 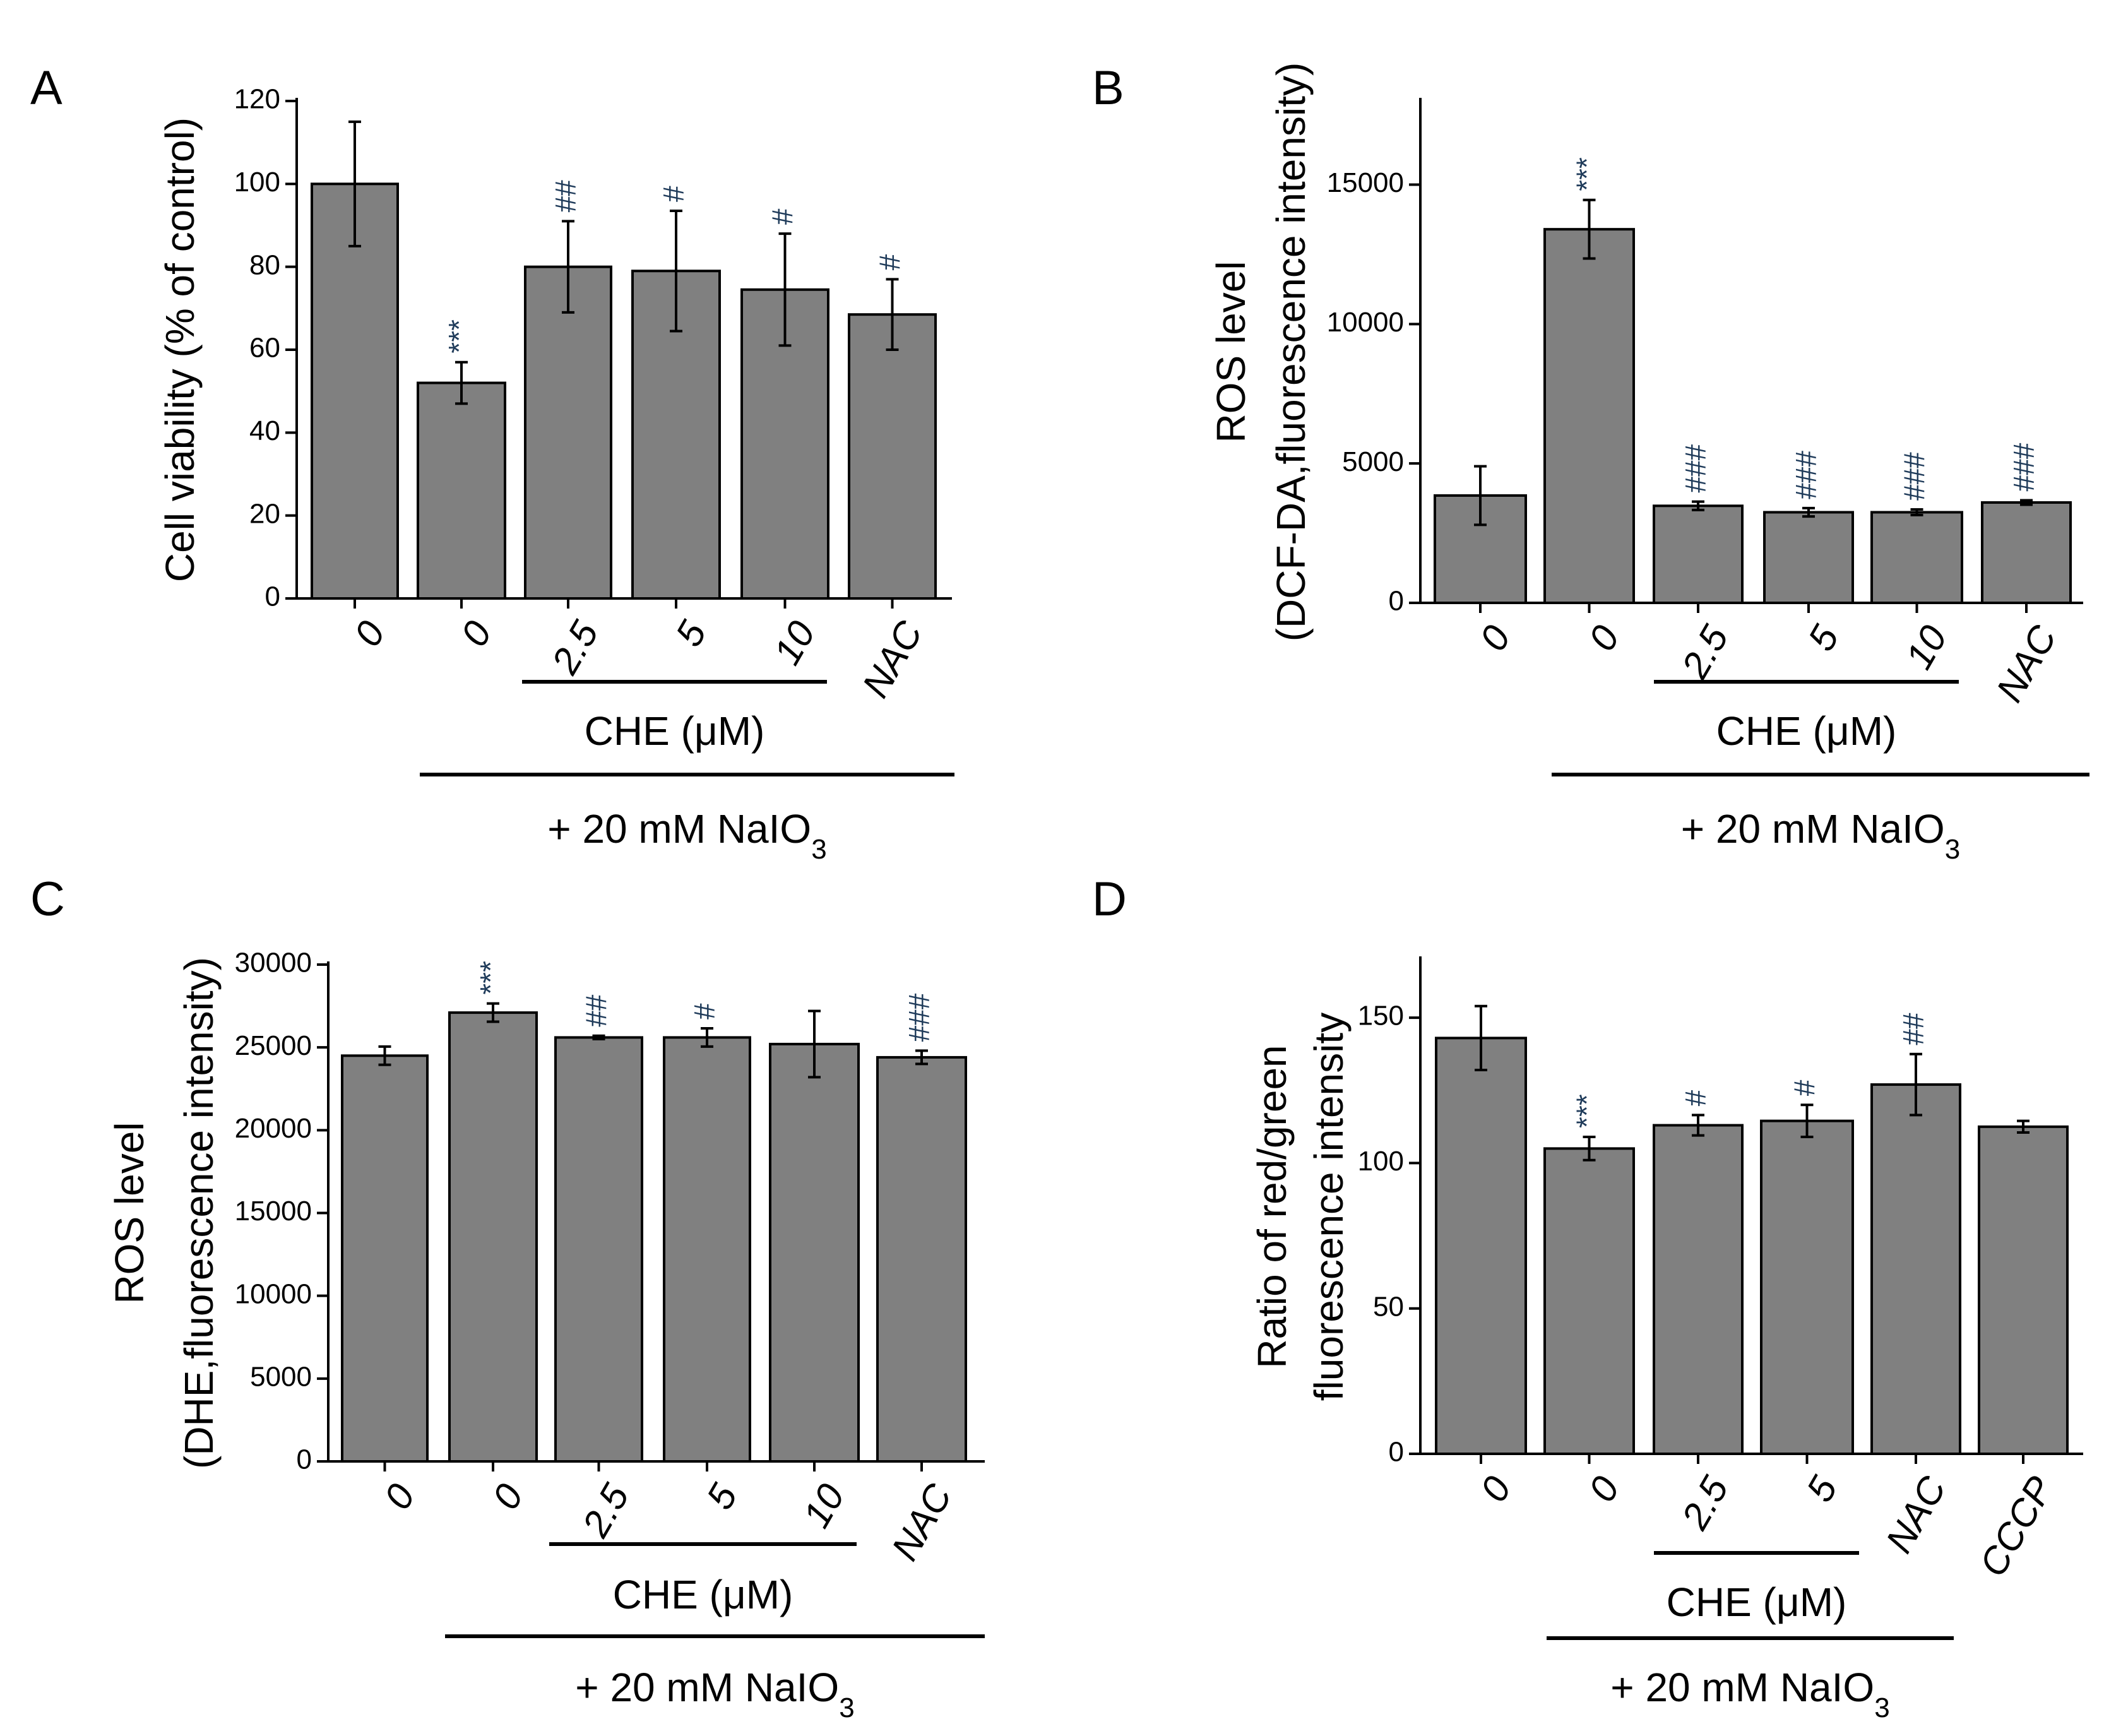 I want to click on panel-letter: A, so click(x=46, y=88).